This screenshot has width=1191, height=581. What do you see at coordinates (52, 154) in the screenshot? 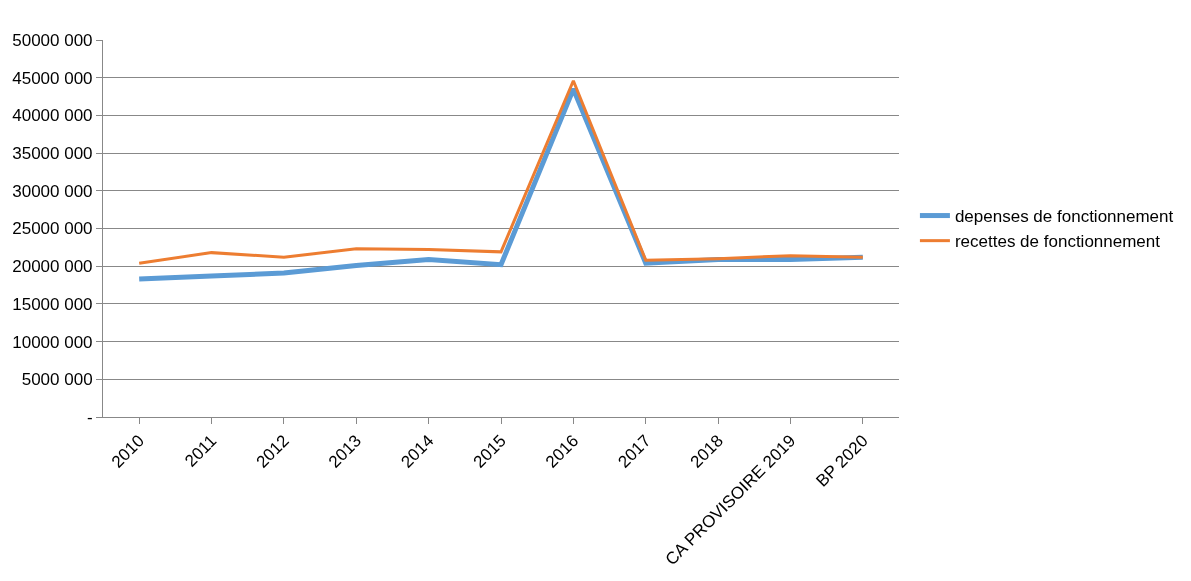
I see `y-tick-label: 35000 000` at bounding box center [52, 154].